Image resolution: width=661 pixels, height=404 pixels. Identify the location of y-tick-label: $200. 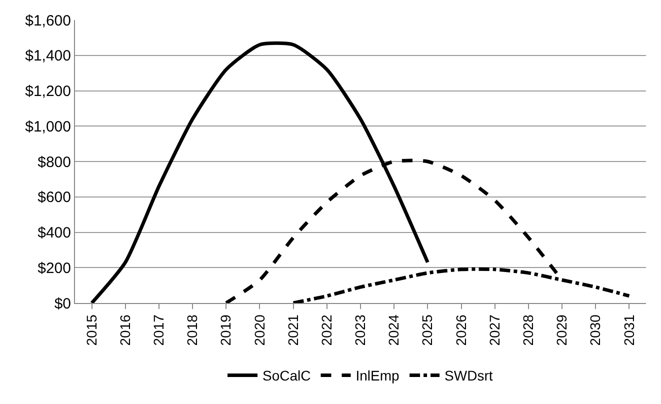
(54, 268).